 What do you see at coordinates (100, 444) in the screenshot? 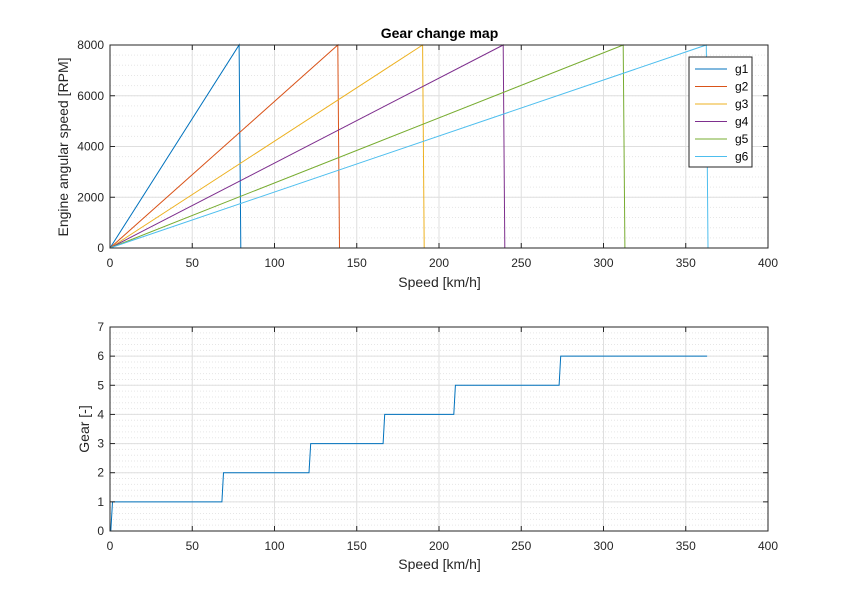
I see `y-tick-label: 3` at bounding box center [100, 444].